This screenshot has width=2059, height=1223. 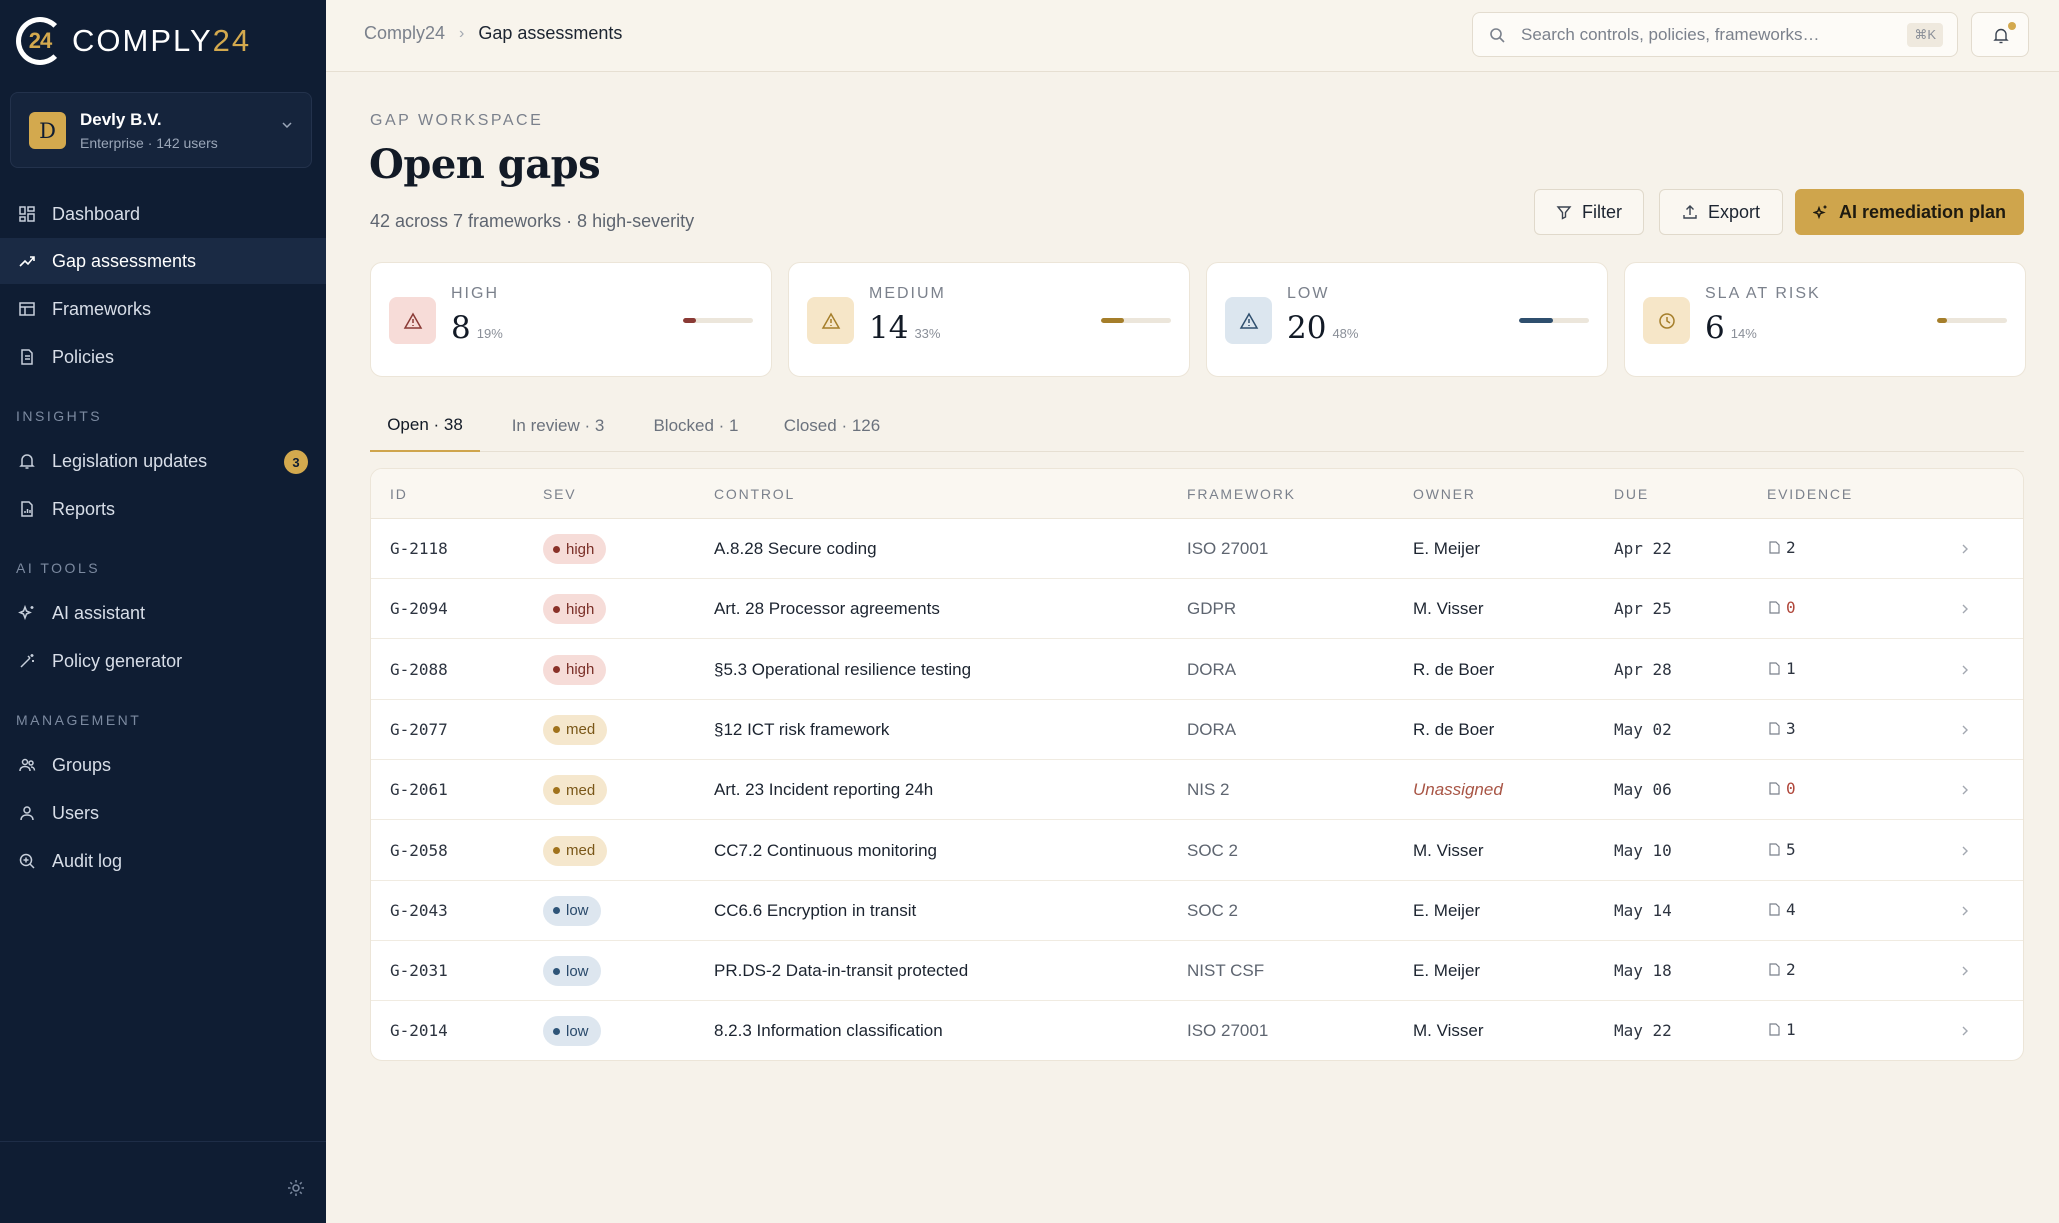 I want to click on control-name: §12 ICT risk framework, so click(x=802, y=729).